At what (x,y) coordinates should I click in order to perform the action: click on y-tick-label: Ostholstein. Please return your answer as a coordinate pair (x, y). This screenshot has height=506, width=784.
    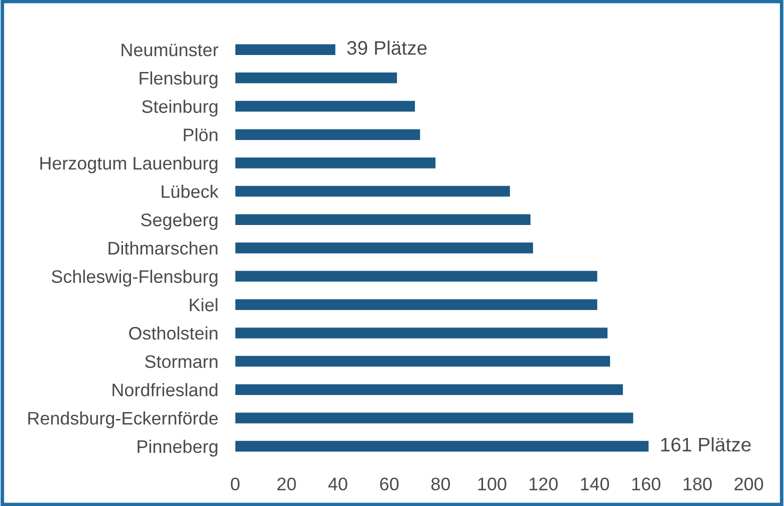
    Looking at the image, I should click on (173, 333).